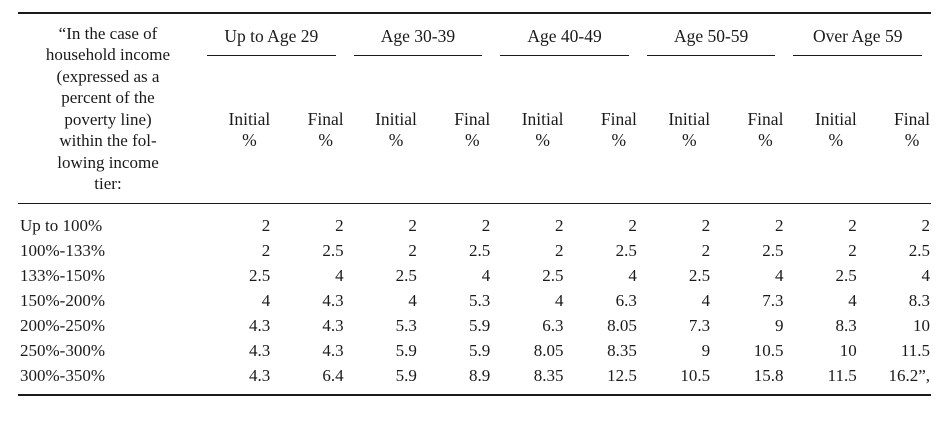 The image size is (949, 429). Describe the element at coordinates (768, 375) in the screenshot. I see `value-cell: 15.8` at that location.